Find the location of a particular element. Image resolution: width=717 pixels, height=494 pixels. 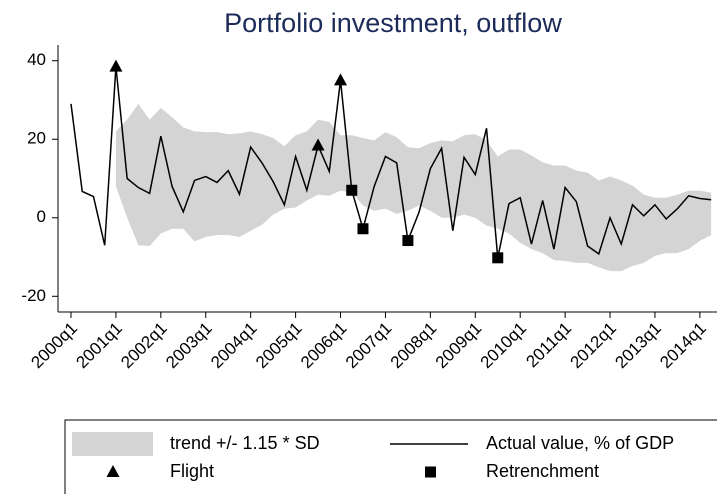

x-tick-label: 2011q1 is located at coordinates (548, 345).